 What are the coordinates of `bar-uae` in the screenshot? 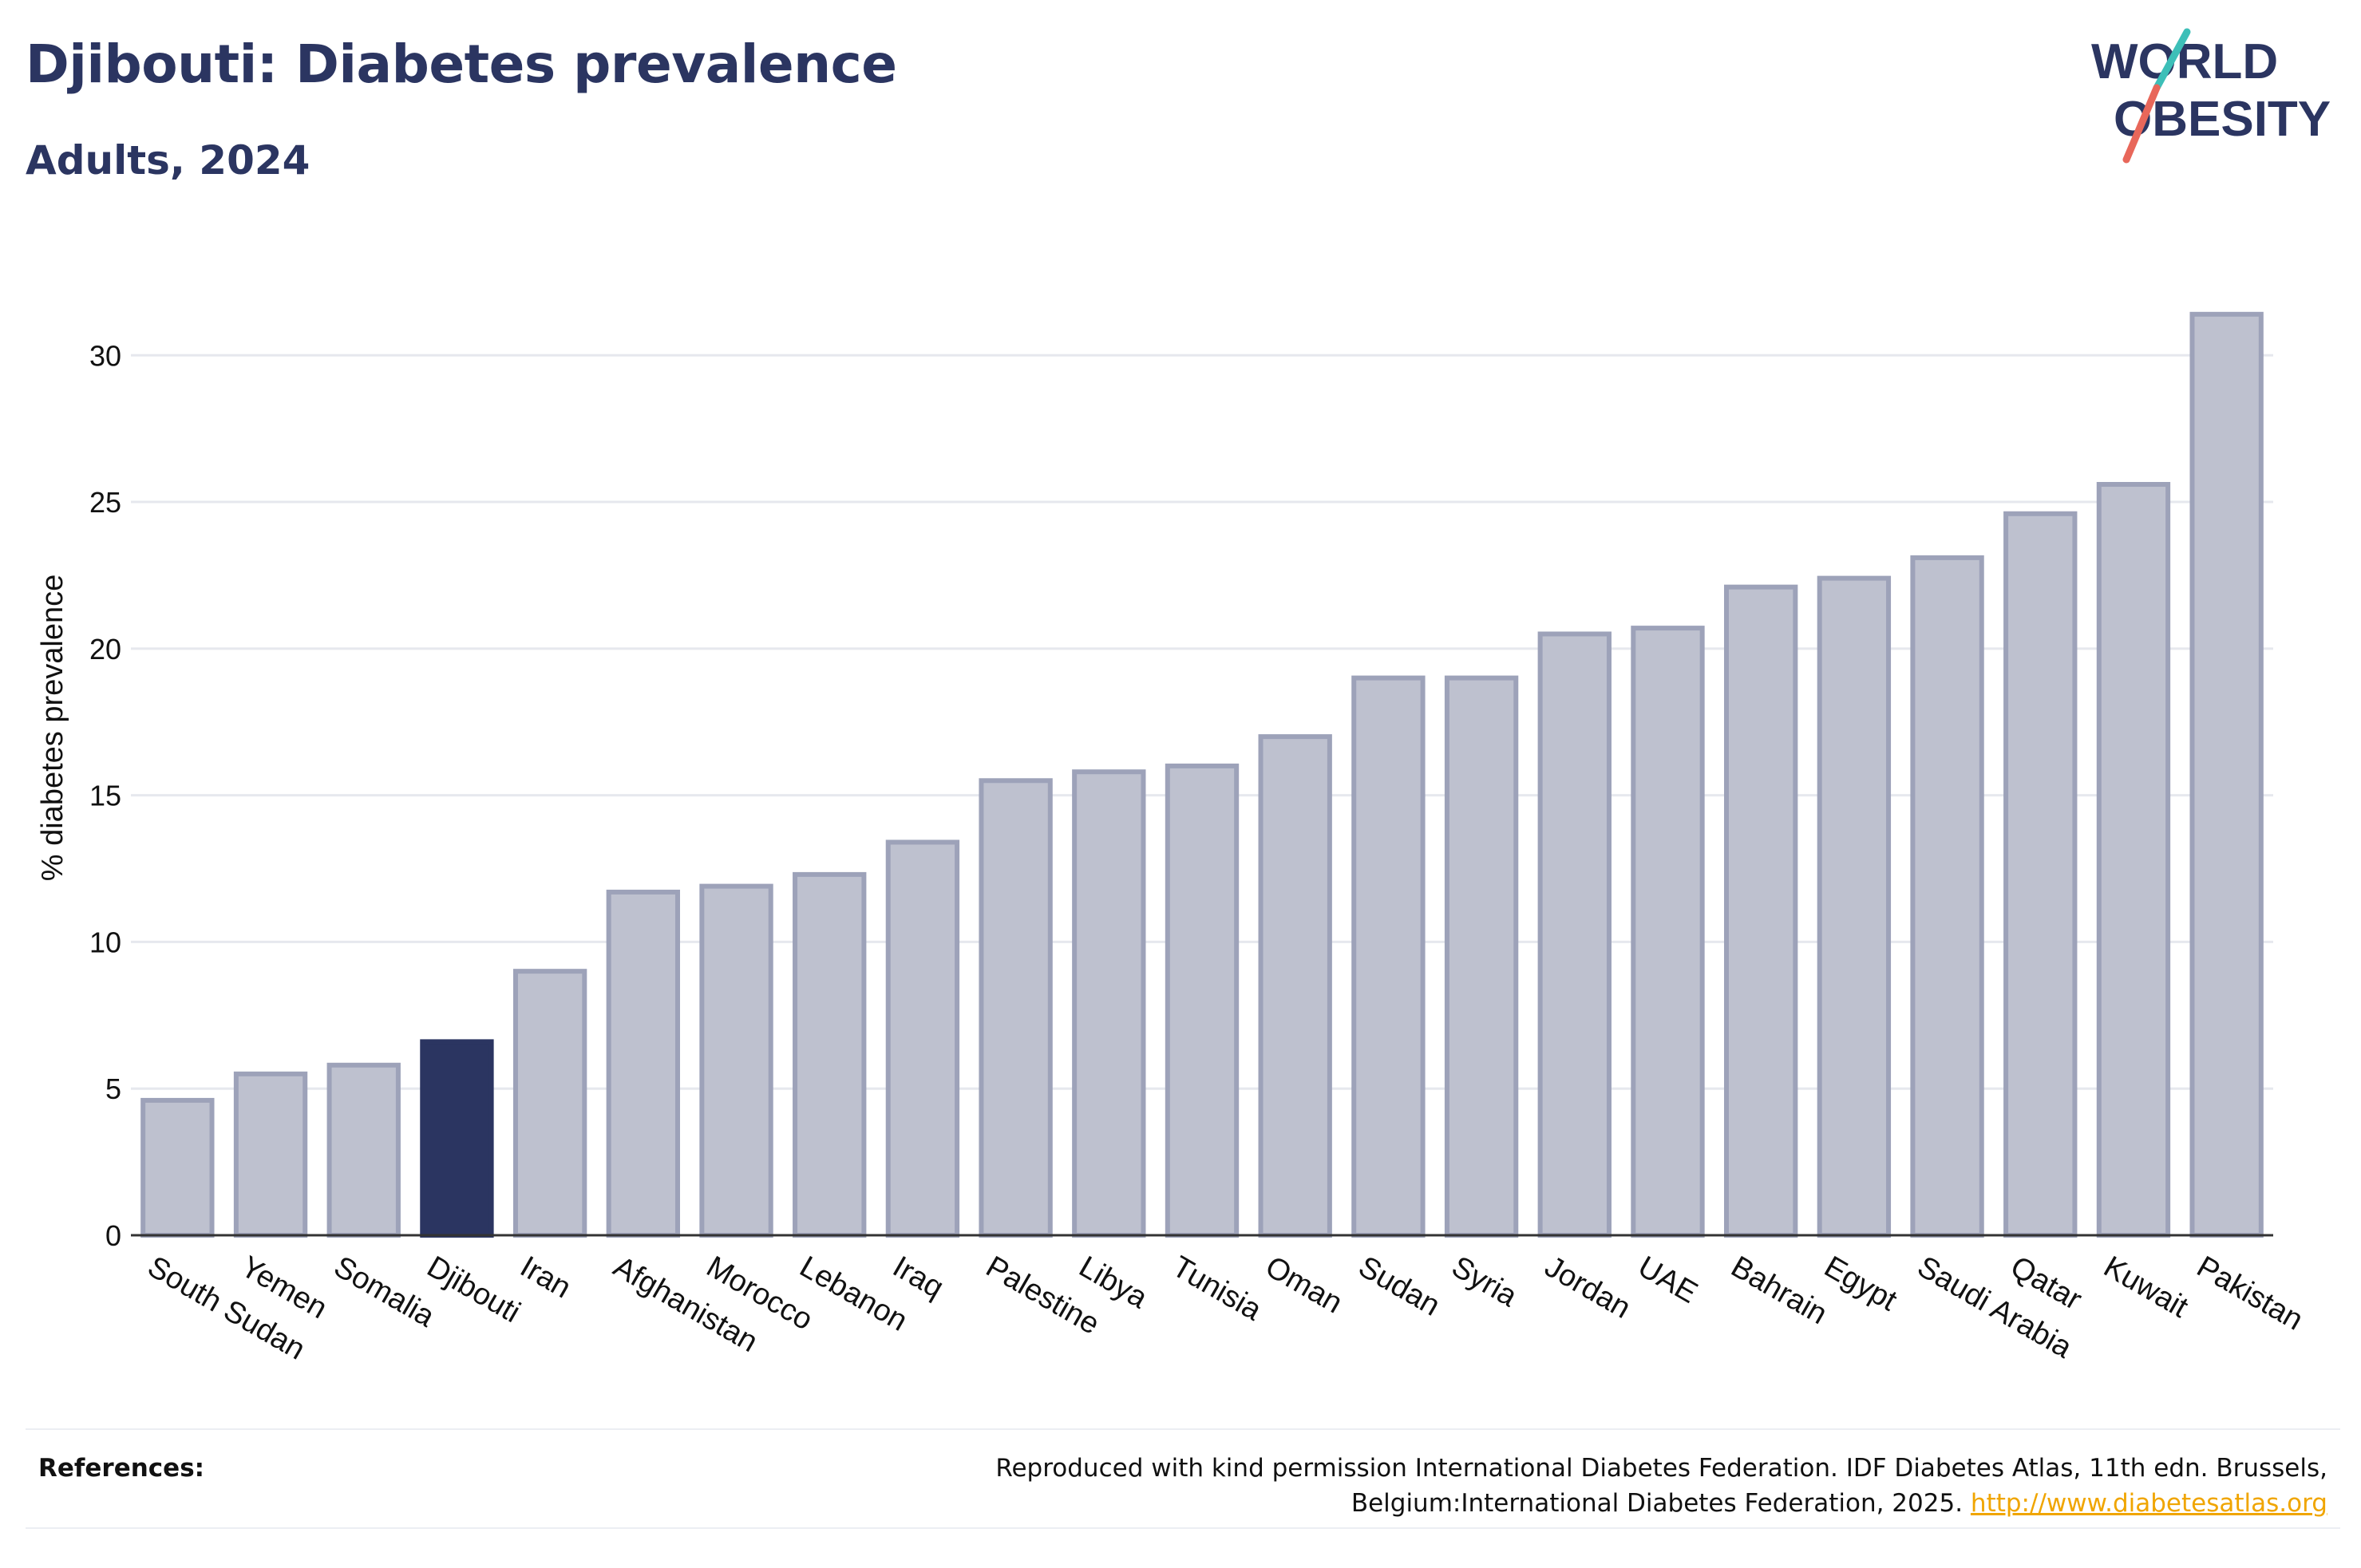 It's located at (1668, 932).